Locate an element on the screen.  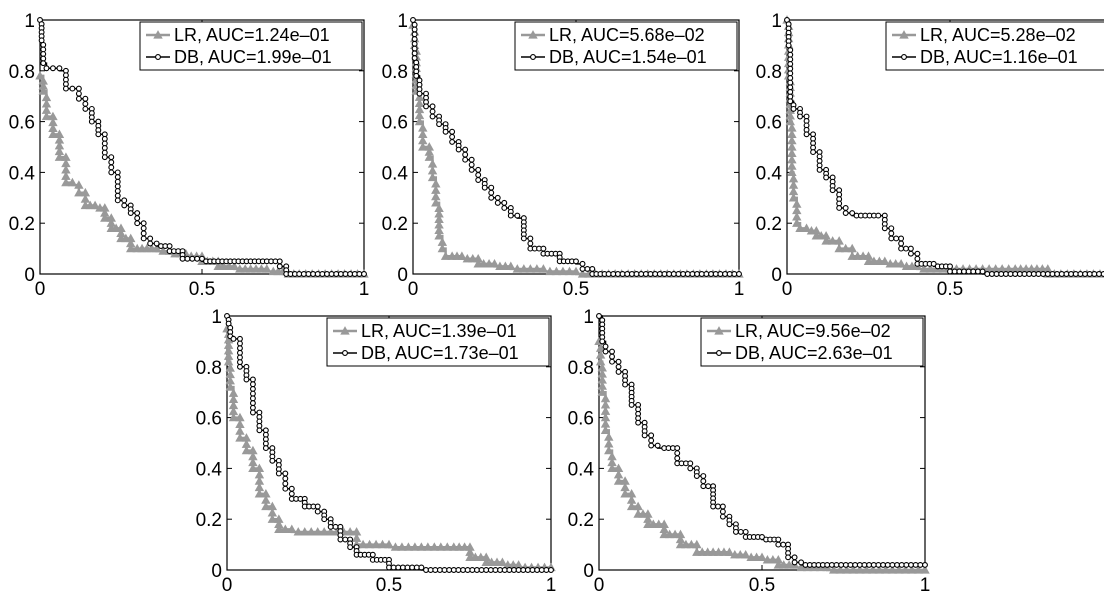
x-tick-label: 0 is located at coordinates (413, 289).